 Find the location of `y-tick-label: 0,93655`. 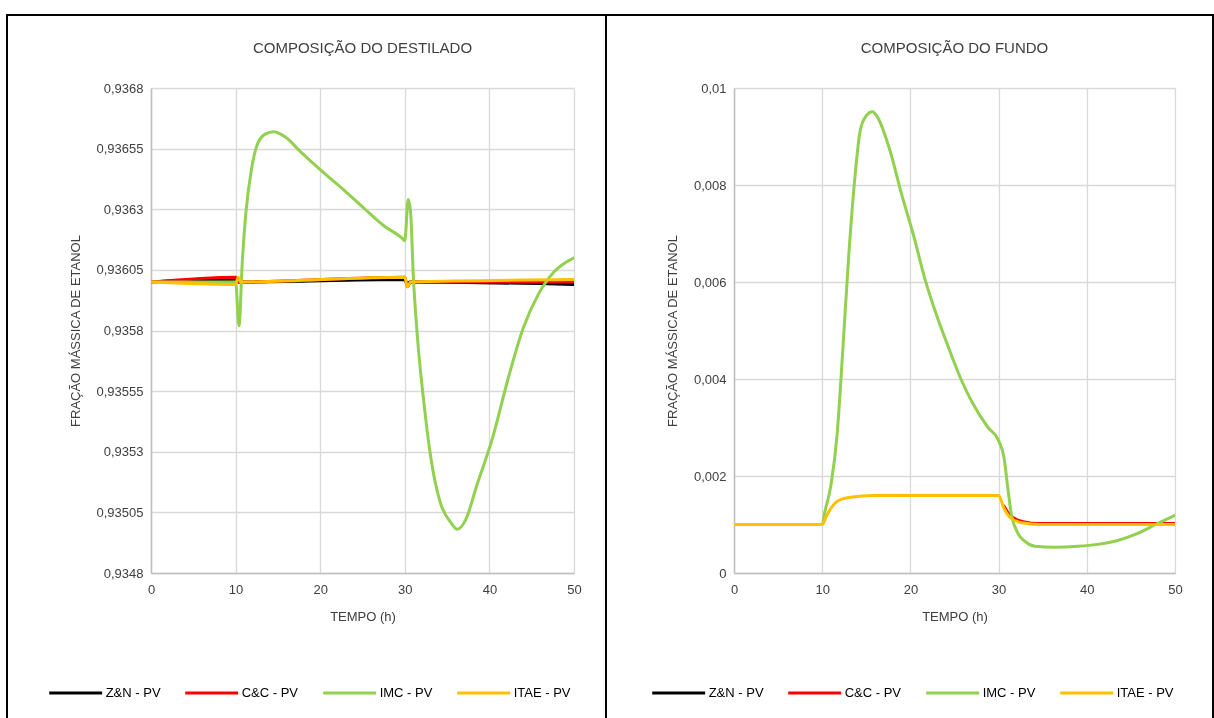

y-tick-label: 0,93655 is located at coordinates (120, 149).